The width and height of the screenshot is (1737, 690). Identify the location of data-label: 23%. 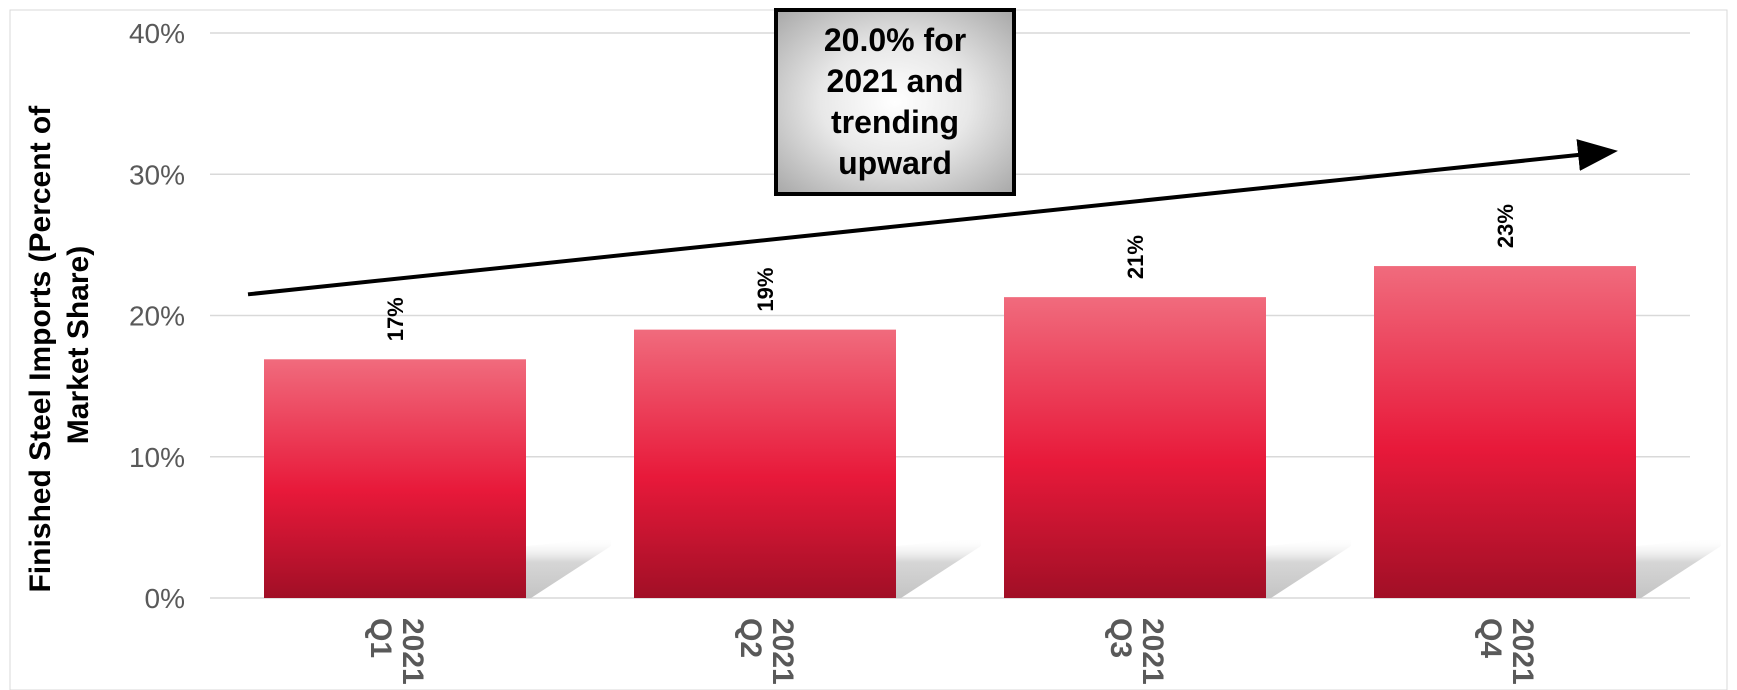
(1505, 226).